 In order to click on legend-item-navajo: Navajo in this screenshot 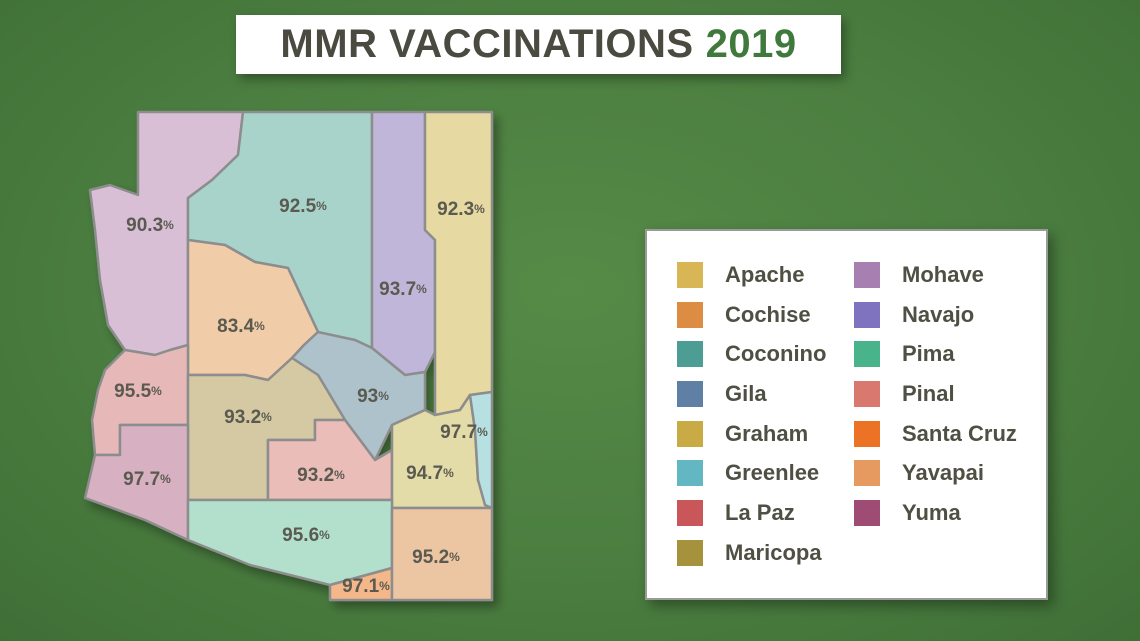, I will do `click(935, 315)`.